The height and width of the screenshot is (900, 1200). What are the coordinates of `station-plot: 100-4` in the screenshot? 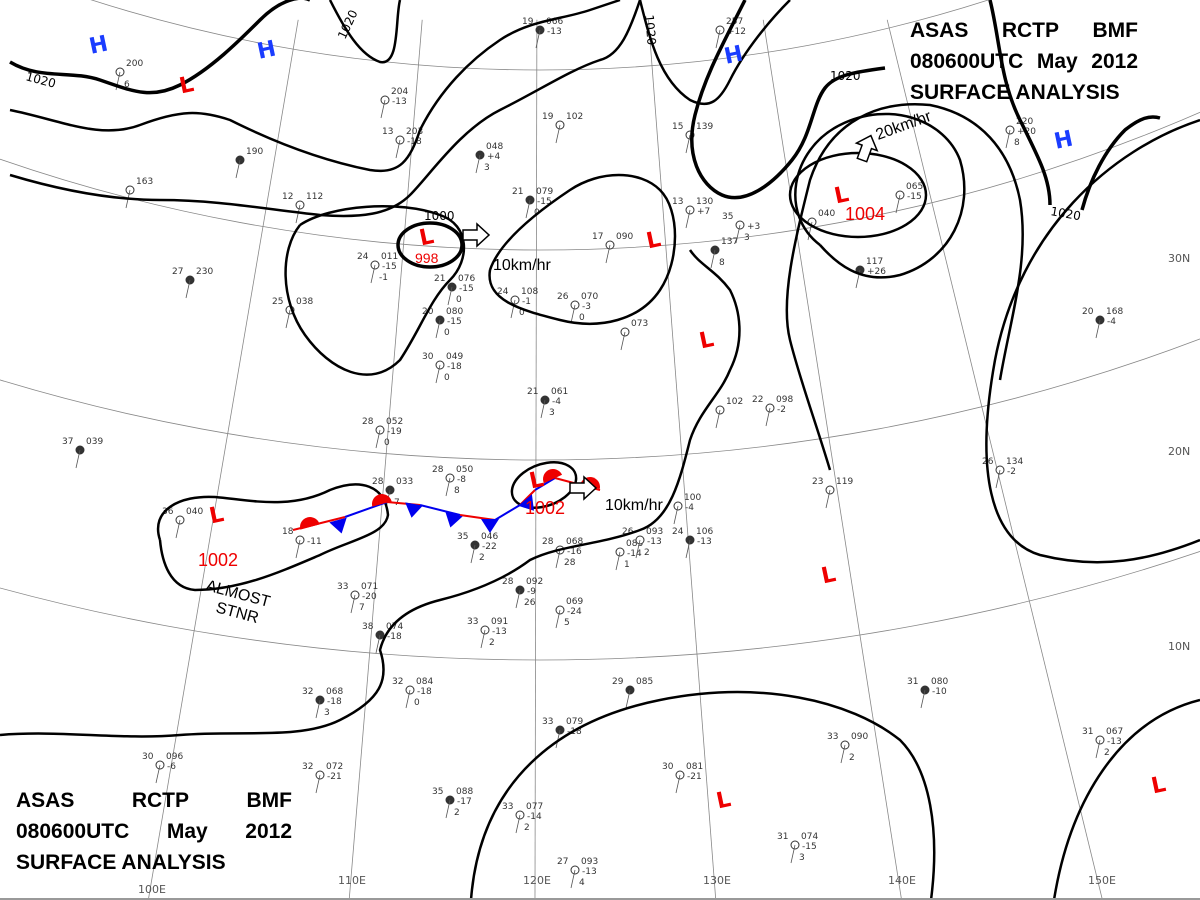 It's located at (687, 509).